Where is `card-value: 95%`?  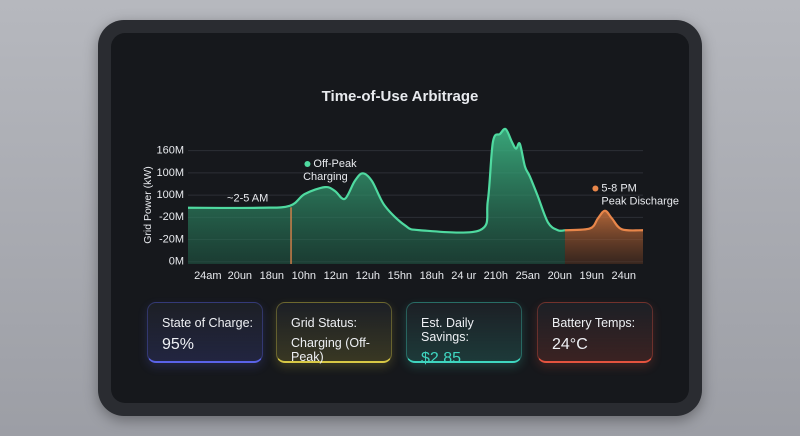 card-value: 95% is located at coordinates (178, 344).